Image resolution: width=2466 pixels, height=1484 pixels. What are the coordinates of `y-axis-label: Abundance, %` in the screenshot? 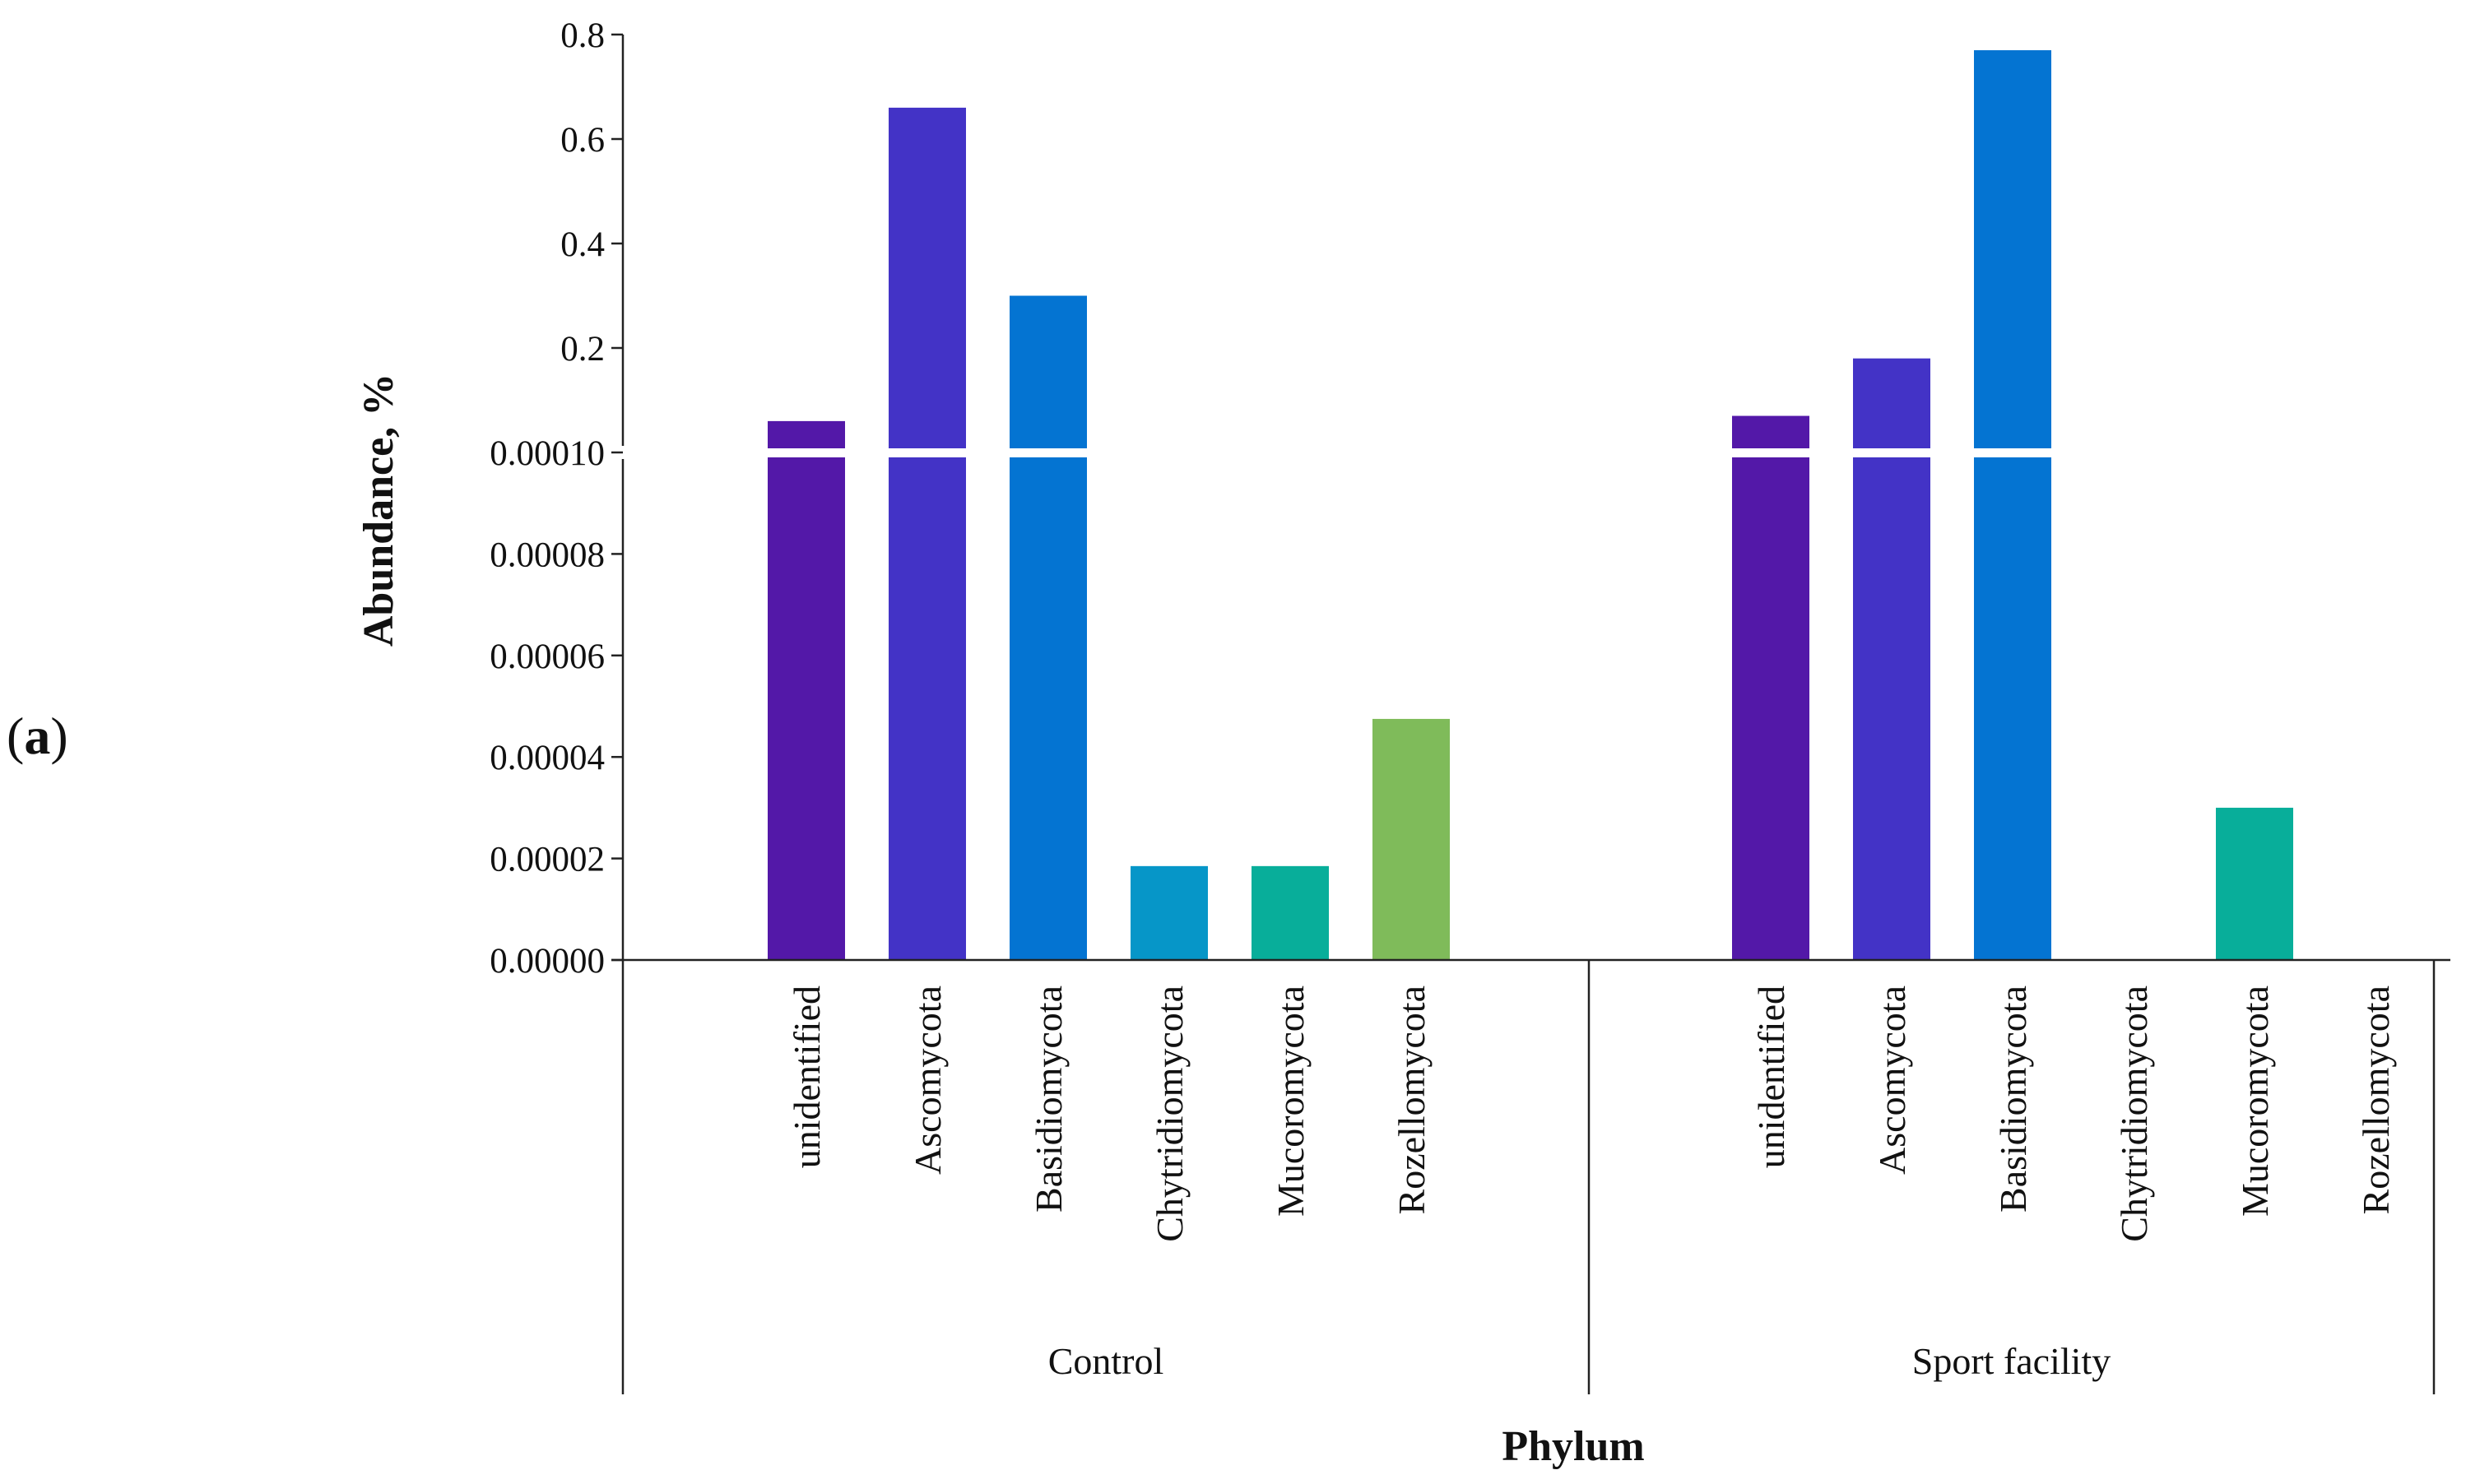 It's located at (378, 510).